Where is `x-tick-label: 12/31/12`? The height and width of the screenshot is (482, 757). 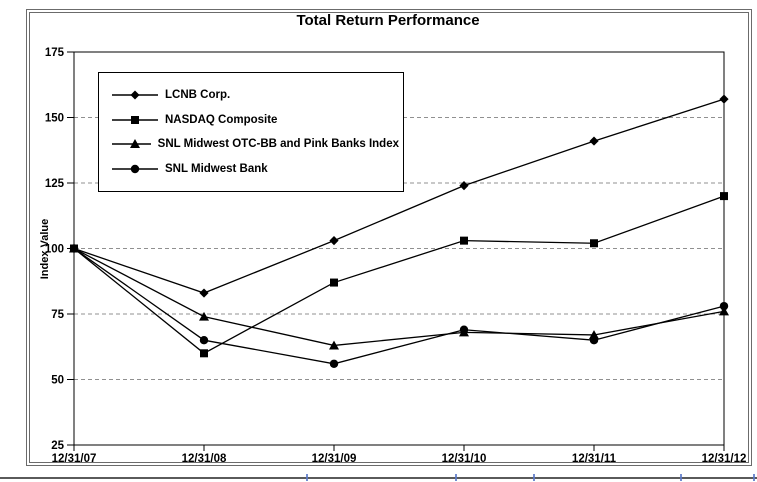 x-tick-label: 12/31/12 is located at coordinates (724, 459).